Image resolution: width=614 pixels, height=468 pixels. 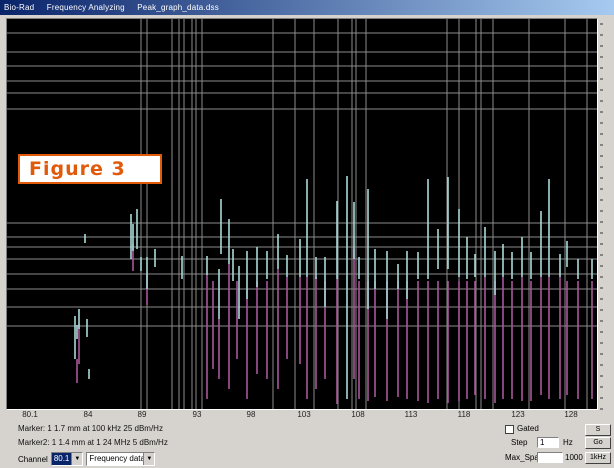 I want to click on title-tool: Frequency Analyzing, so click(x=85, y=7).